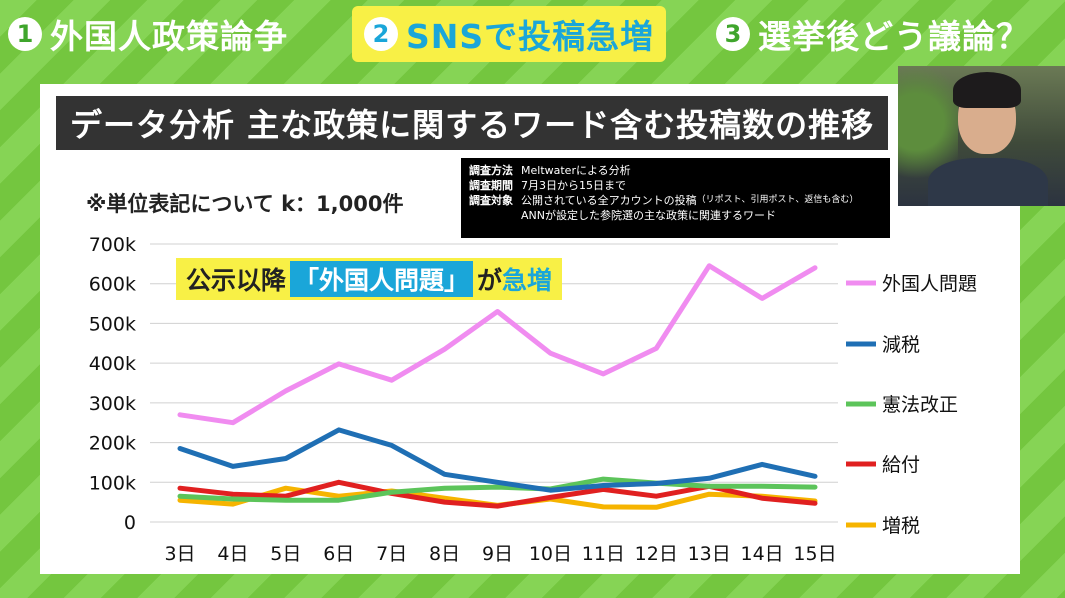  What do you see at coordinates (112, 364) in the screenshot?
I see `y-tick-label: 400k` at bounding box center [112, 364].